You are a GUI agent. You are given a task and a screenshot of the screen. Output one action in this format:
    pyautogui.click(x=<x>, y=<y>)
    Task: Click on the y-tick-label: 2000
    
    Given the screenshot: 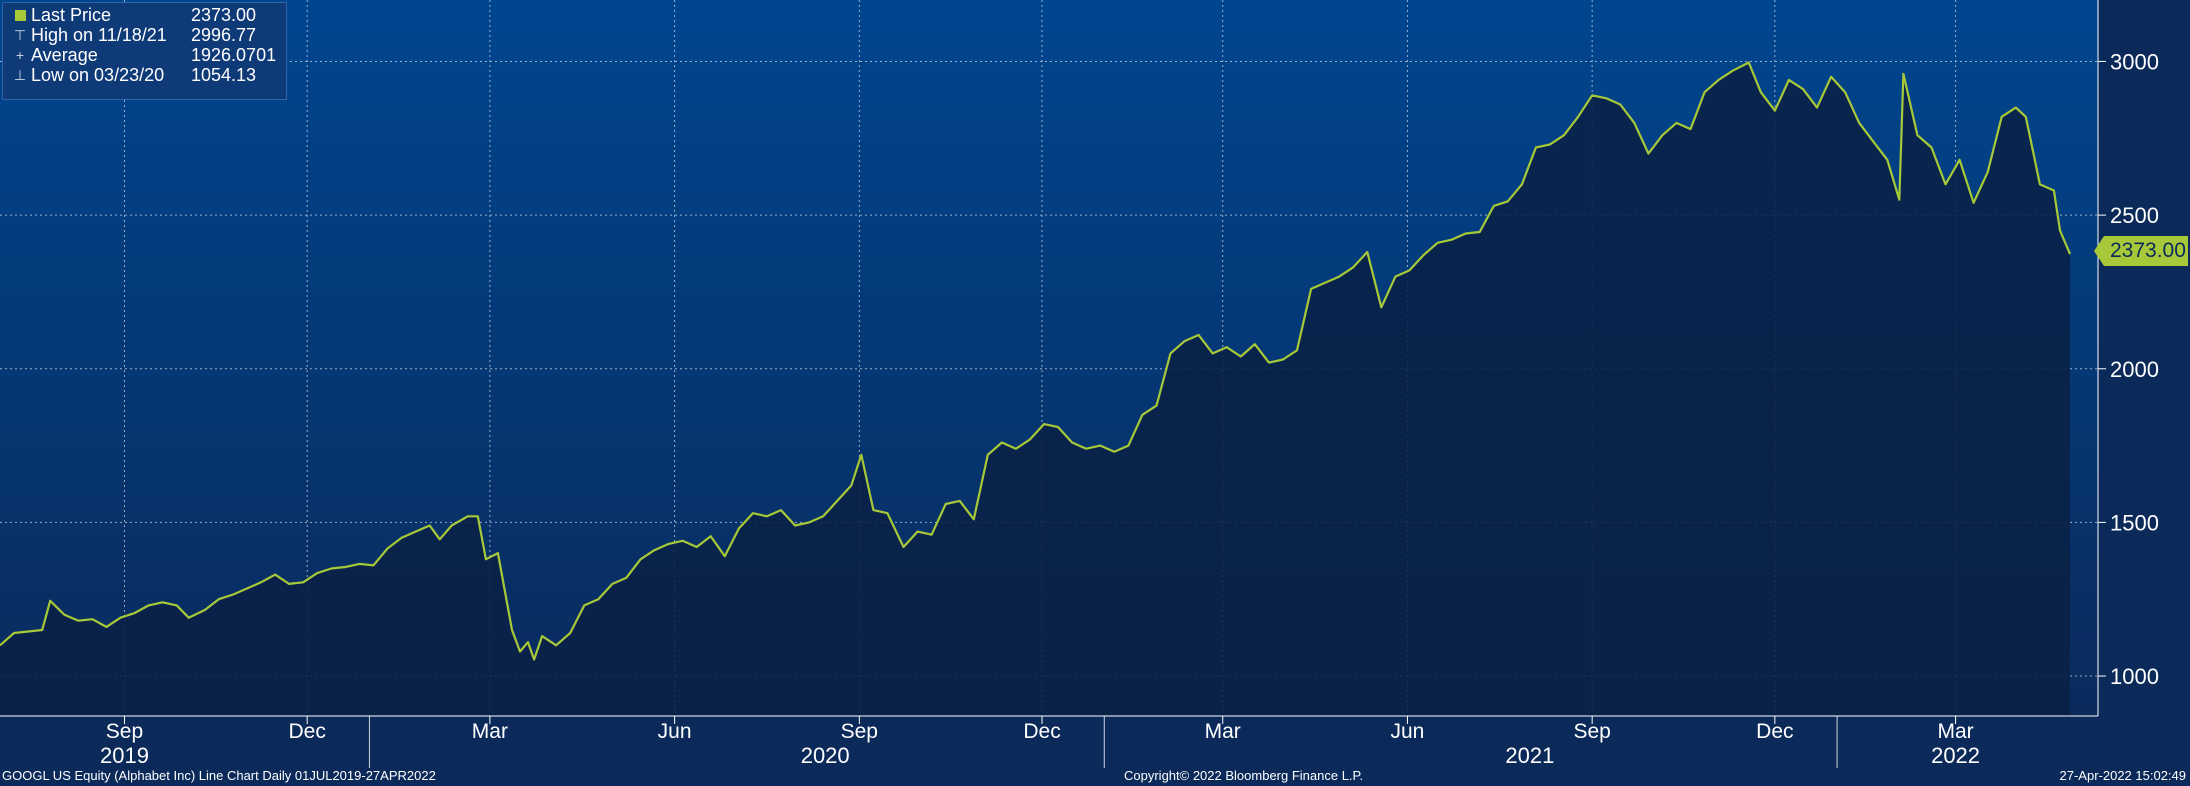 What is the action you would take?
    pyautogui.click(x=2134, y=369)
    